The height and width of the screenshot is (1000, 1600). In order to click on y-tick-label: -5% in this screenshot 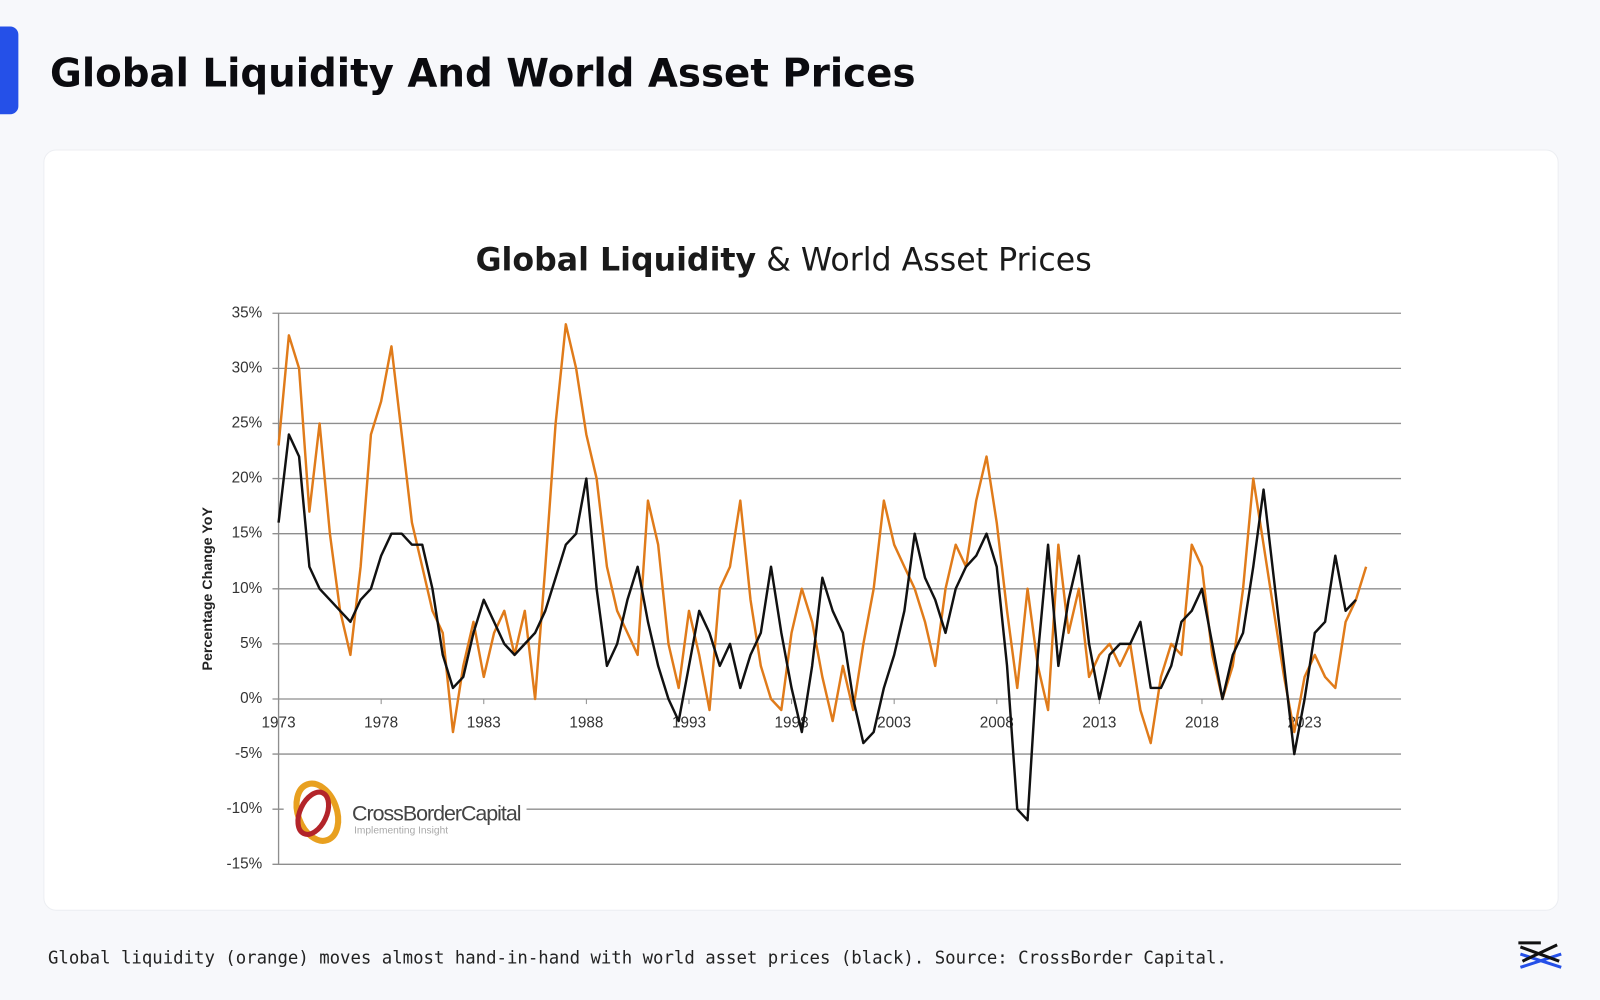, I will do `click(249, 753)`.